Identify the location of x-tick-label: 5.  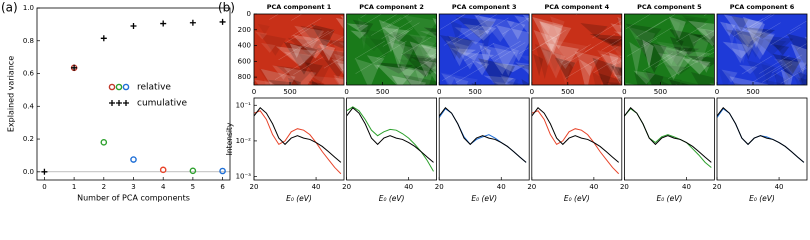
(193, 187).